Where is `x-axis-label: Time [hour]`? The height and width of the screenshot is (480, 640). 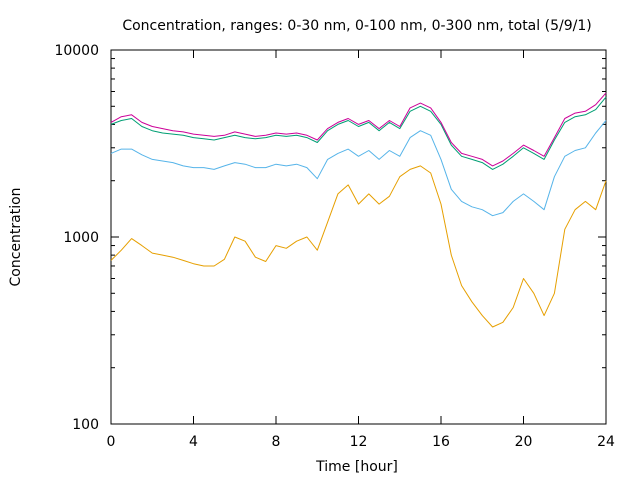 x-axis-label: Time [hour] is located at coordinates (356, 467).